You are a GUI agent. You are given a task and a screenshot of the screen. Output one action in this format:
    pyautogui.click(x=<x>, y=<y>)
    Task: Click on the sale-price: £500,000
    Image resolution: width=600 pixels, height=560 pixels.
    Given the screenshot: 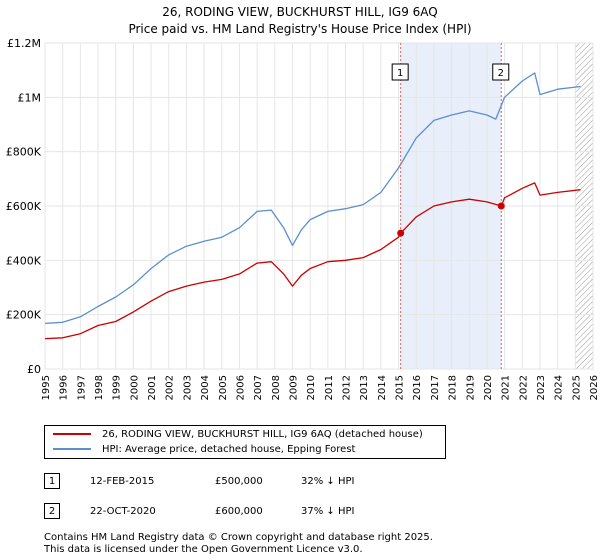 What is the action you would take?
    pyautogui.click(x=239, y=481)
    